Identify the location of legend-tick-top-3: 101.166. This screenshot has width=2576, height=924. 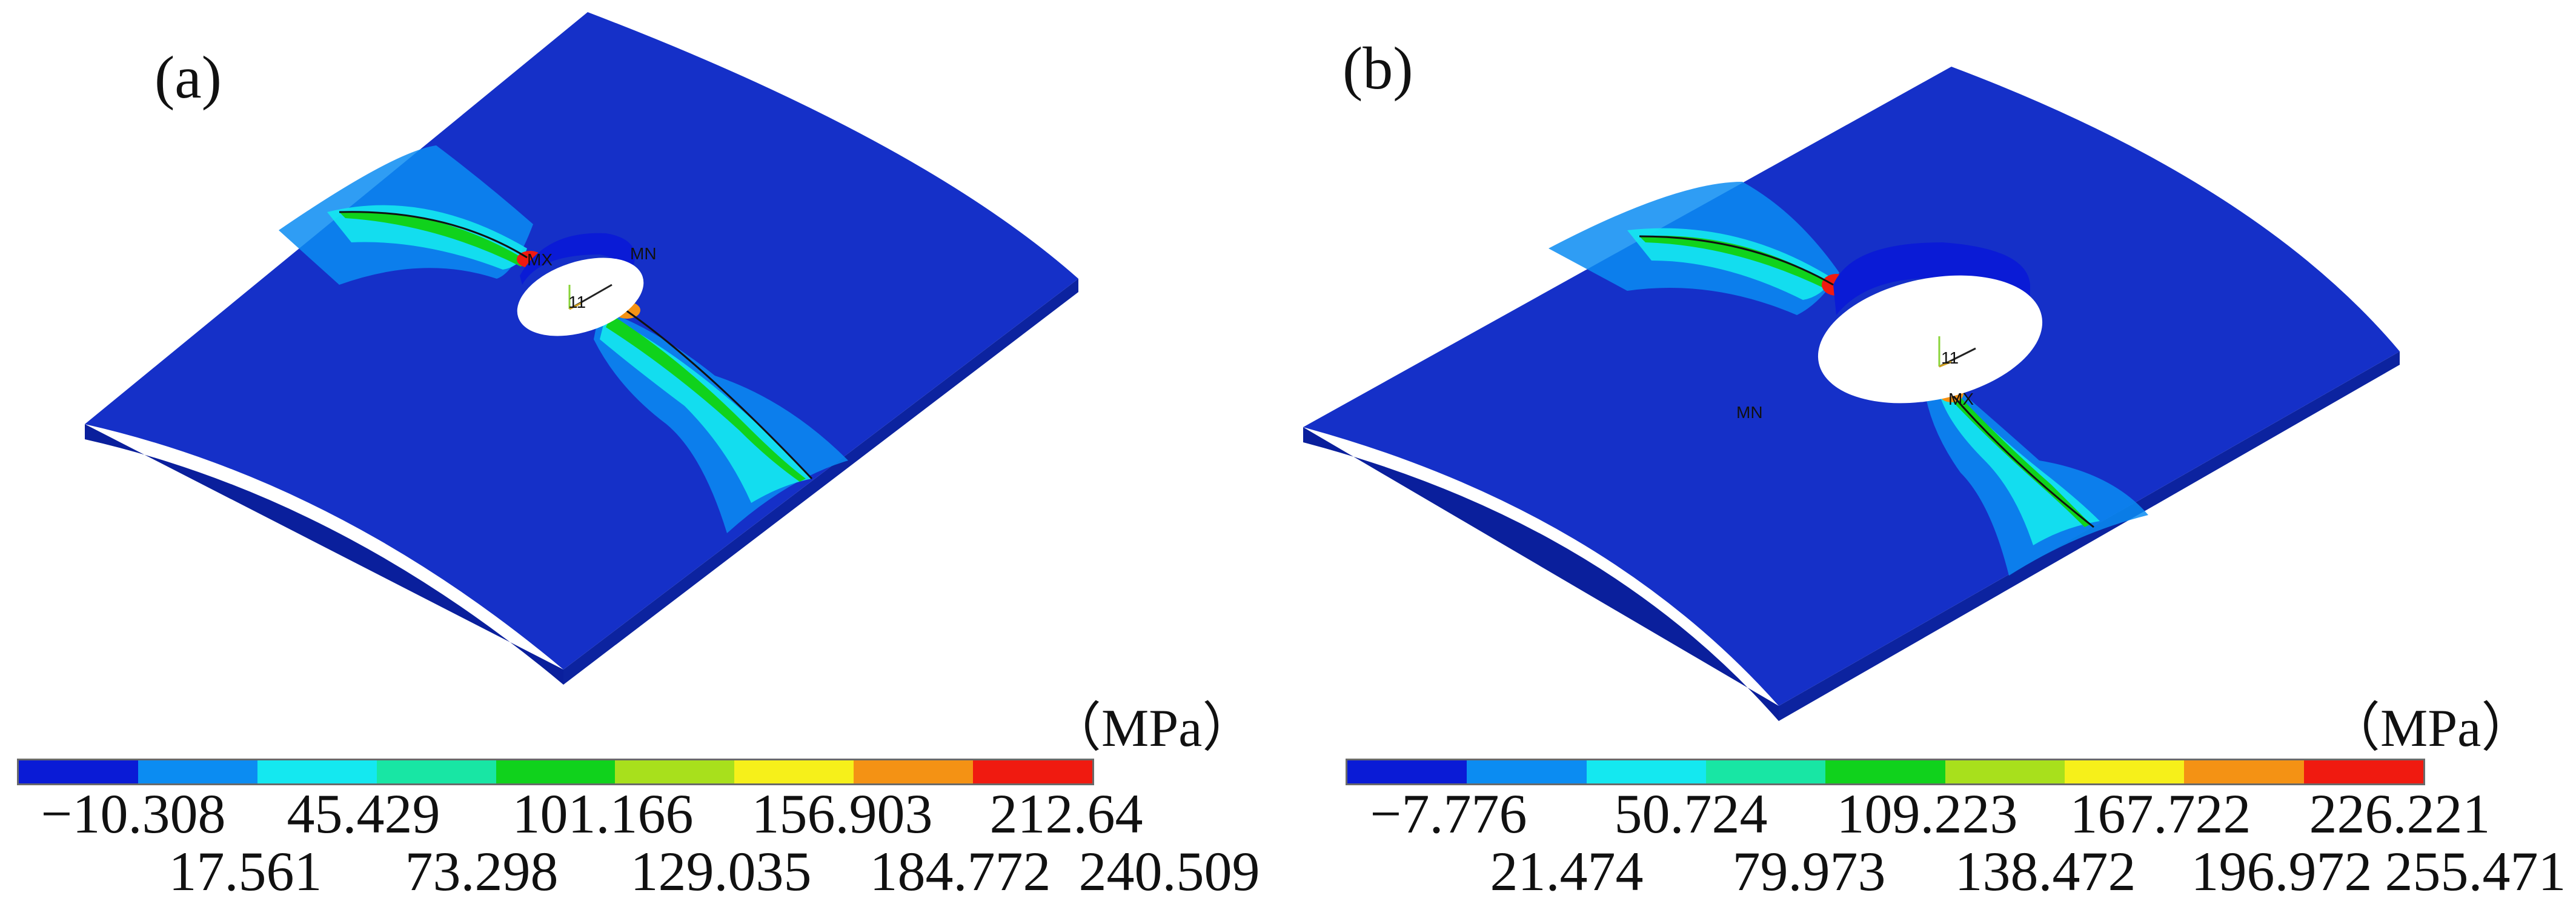
(603, 814).